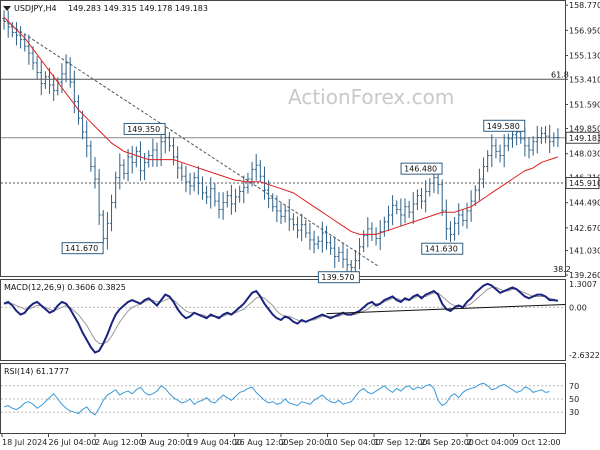 This screenshot has height=450, width=600. Describe the element at coordinates (503, 126) in the screenshot. I see `annotation-text-5: 149.580` at that location.